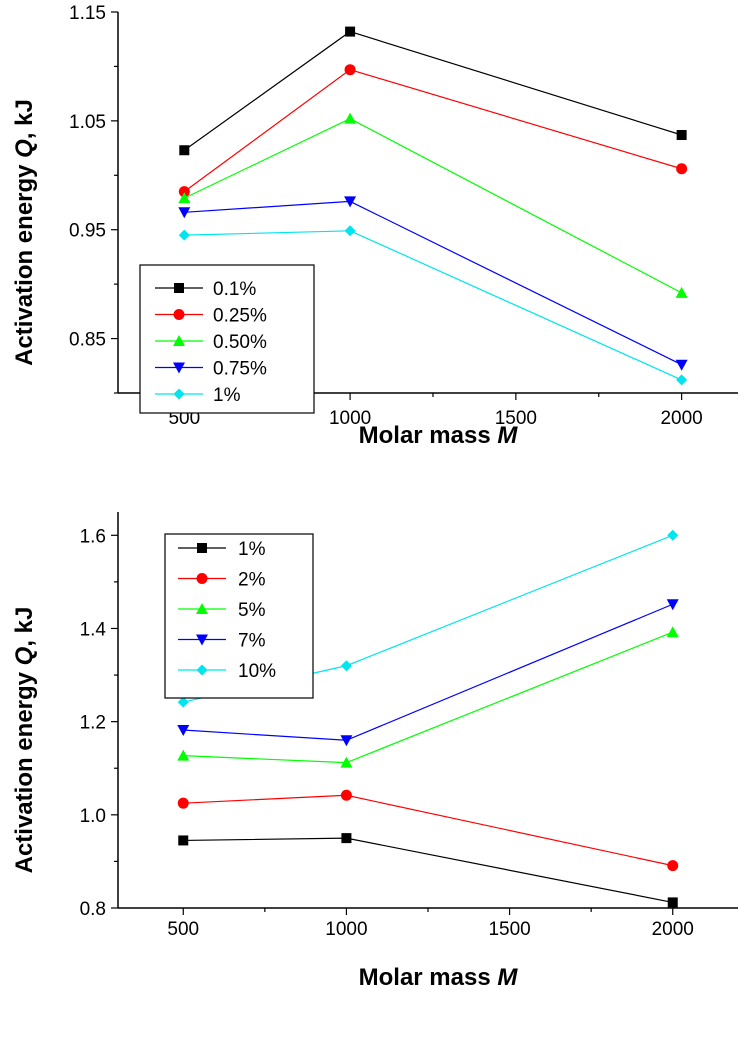  Describe the element at coordinates (673, 929) in the screenshot. I see `bottom-x-tick-label: 2000` at that location.